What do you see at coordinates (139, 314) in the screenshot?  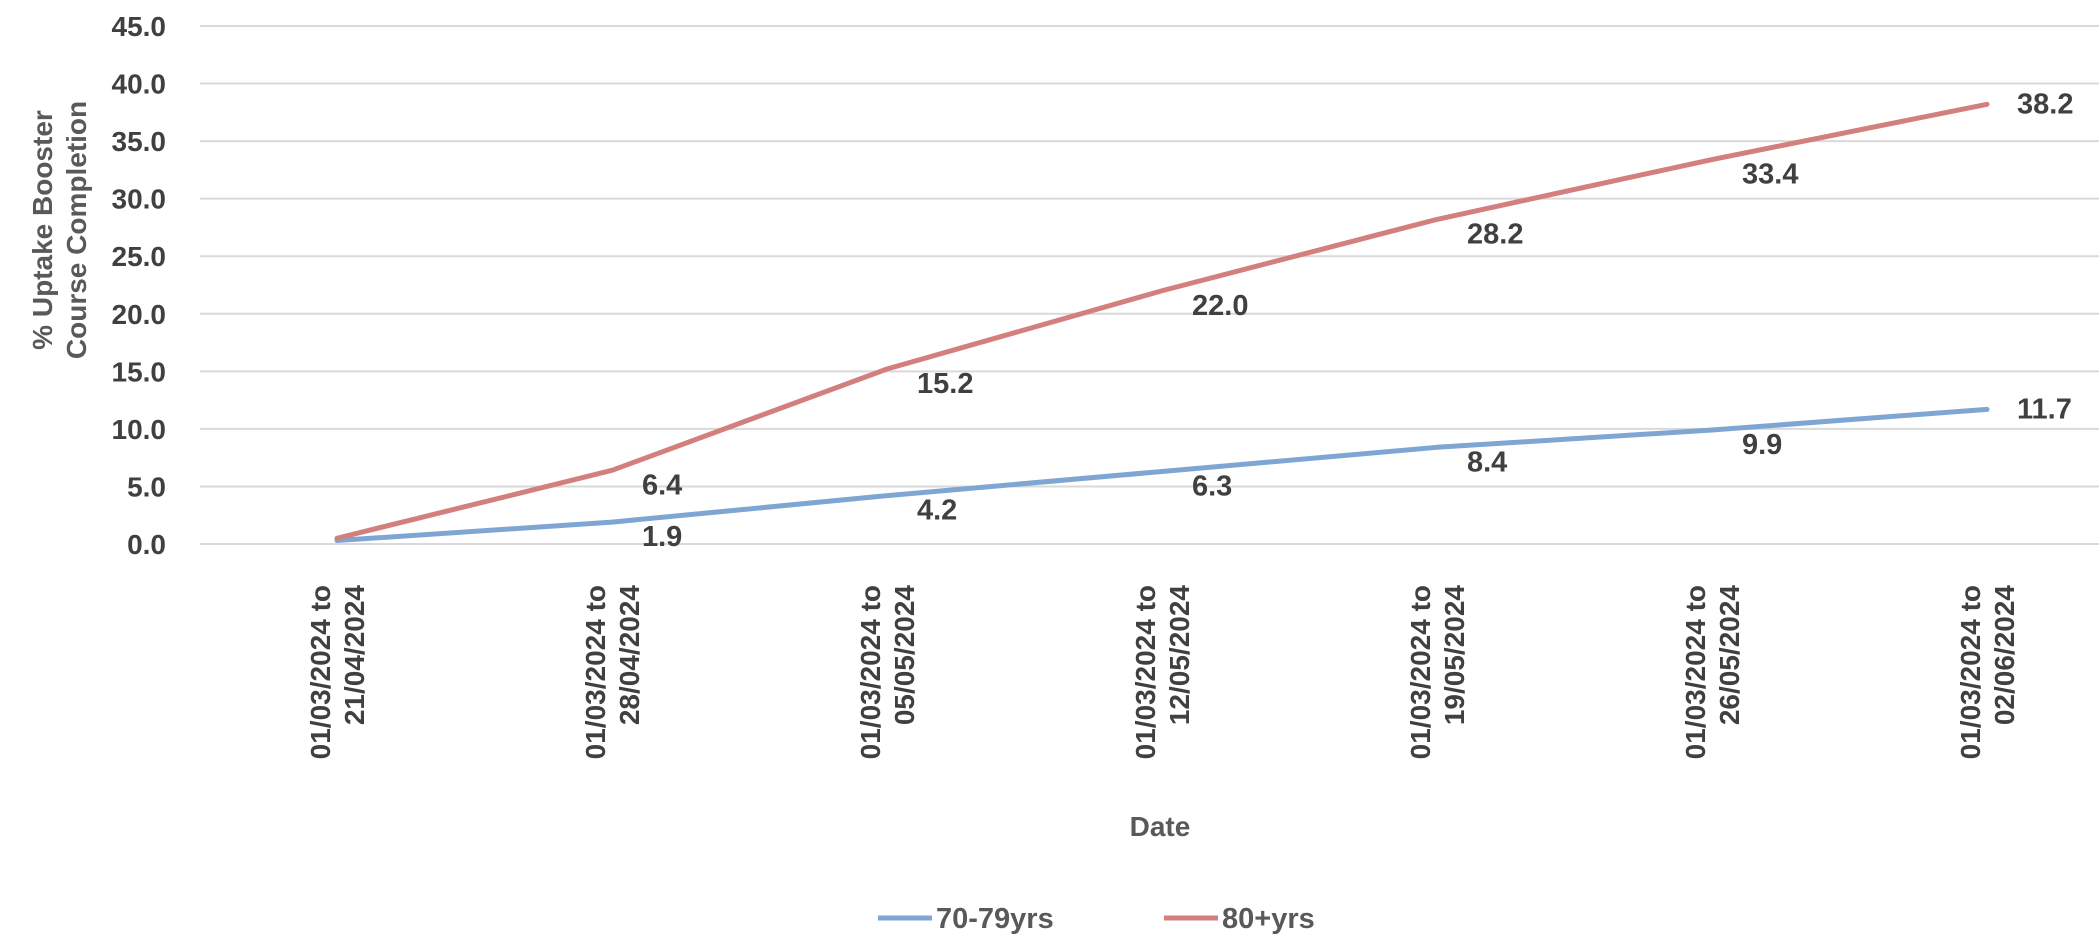 I see `y-tick-label: 20.0` at bounding box center [139, 314].